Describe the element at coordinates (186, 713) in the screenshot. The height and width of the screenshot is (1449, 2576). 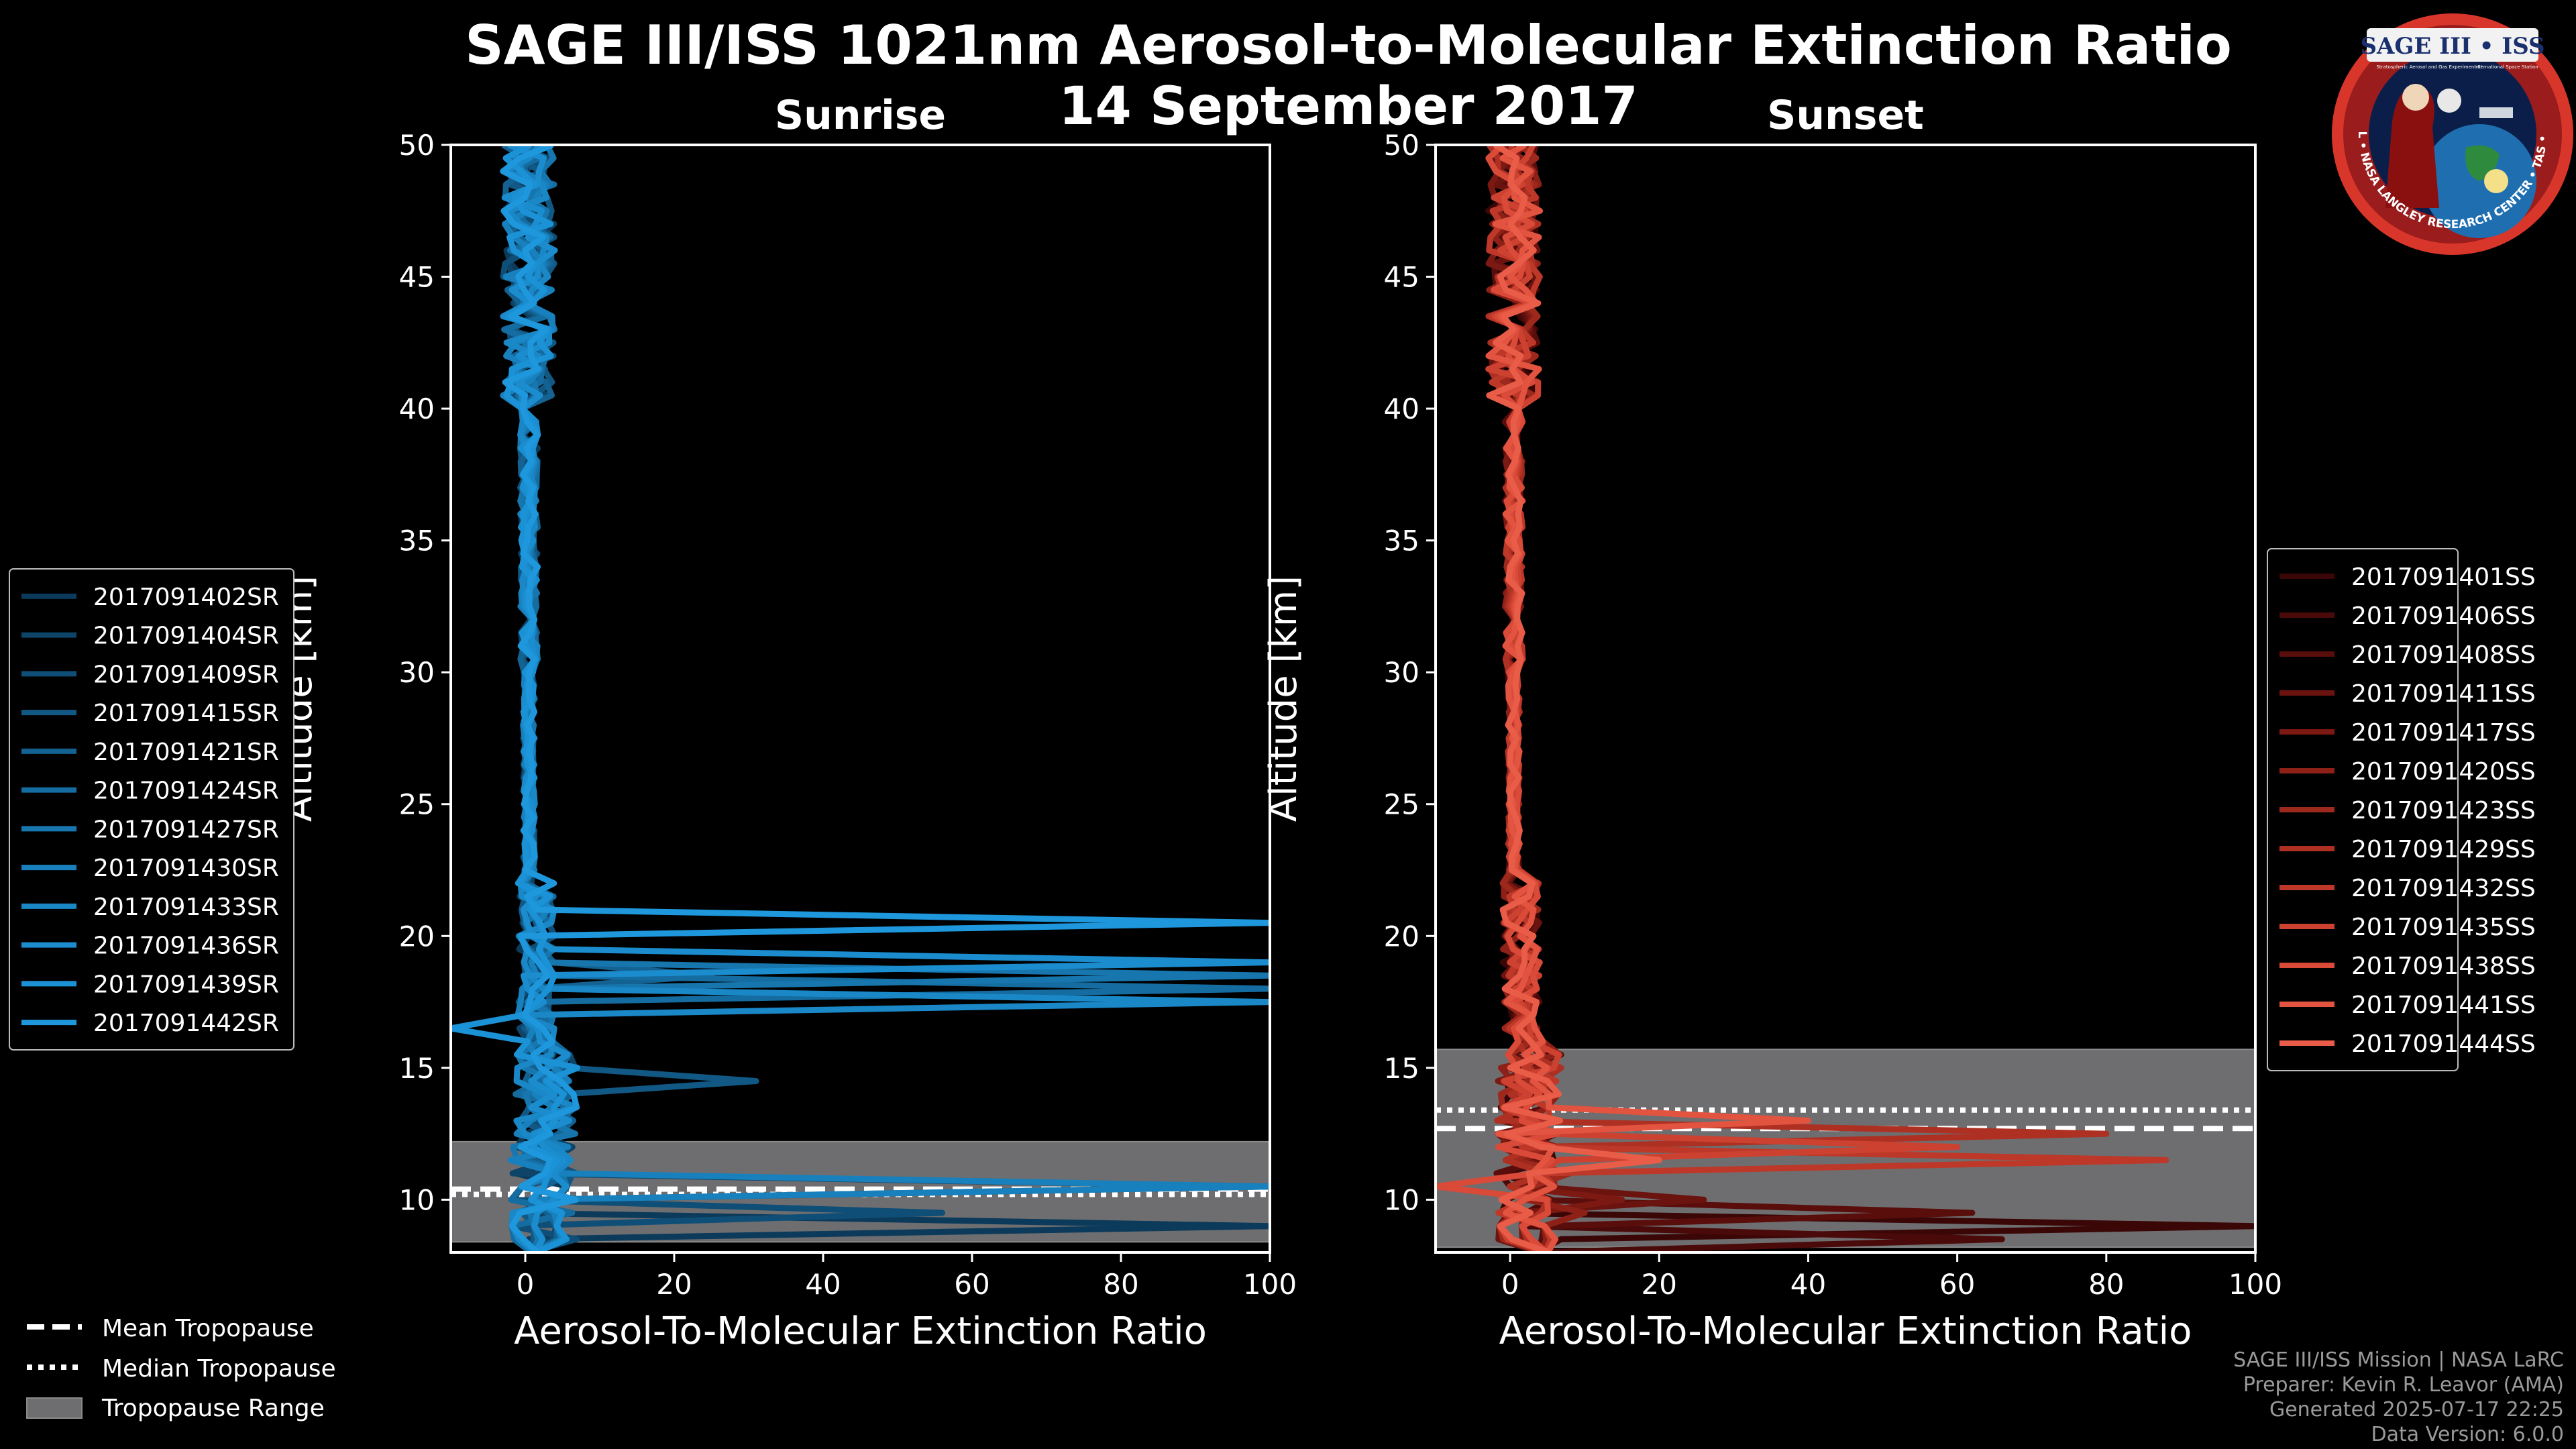
I see `legend-label: 2017091415SR` at that location.